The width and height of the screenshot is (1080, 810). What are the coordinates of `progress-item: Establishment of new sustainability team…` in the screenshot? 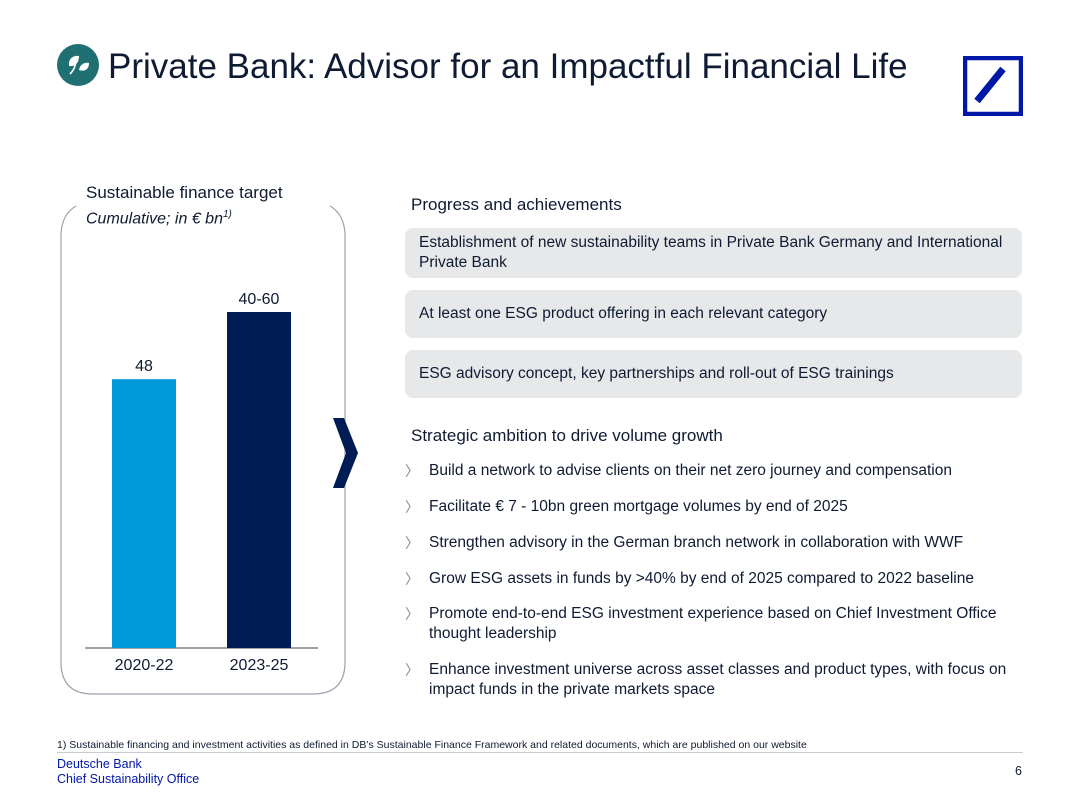 It's located at (713, 253).